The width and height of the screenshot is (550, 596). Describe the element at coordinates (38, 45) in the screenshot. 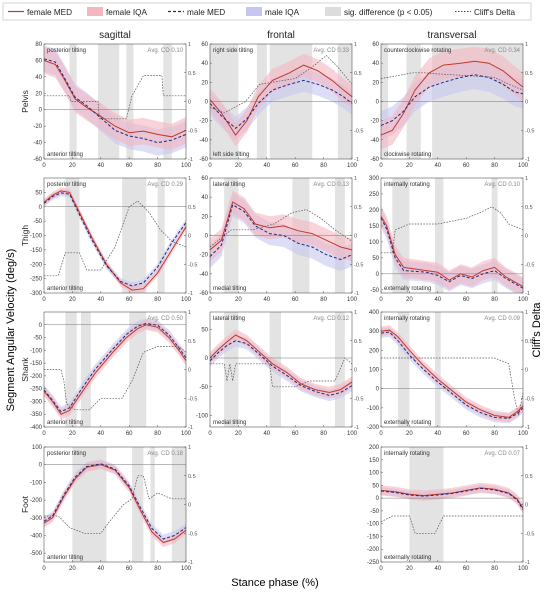

I see `y-tick-label: 80` at that location.